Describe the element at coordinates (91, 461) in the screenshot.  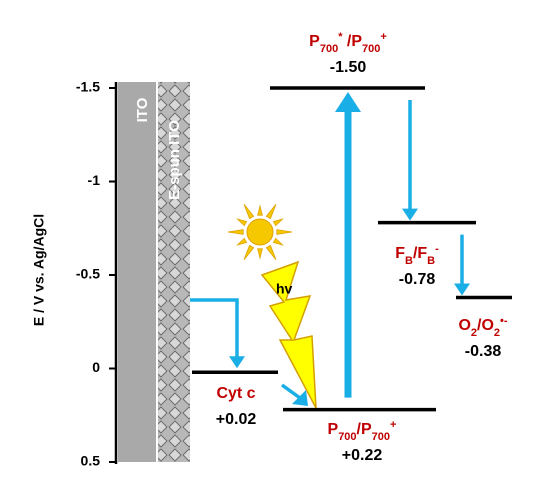
I see `y-tick-label: 0.5` at that location.